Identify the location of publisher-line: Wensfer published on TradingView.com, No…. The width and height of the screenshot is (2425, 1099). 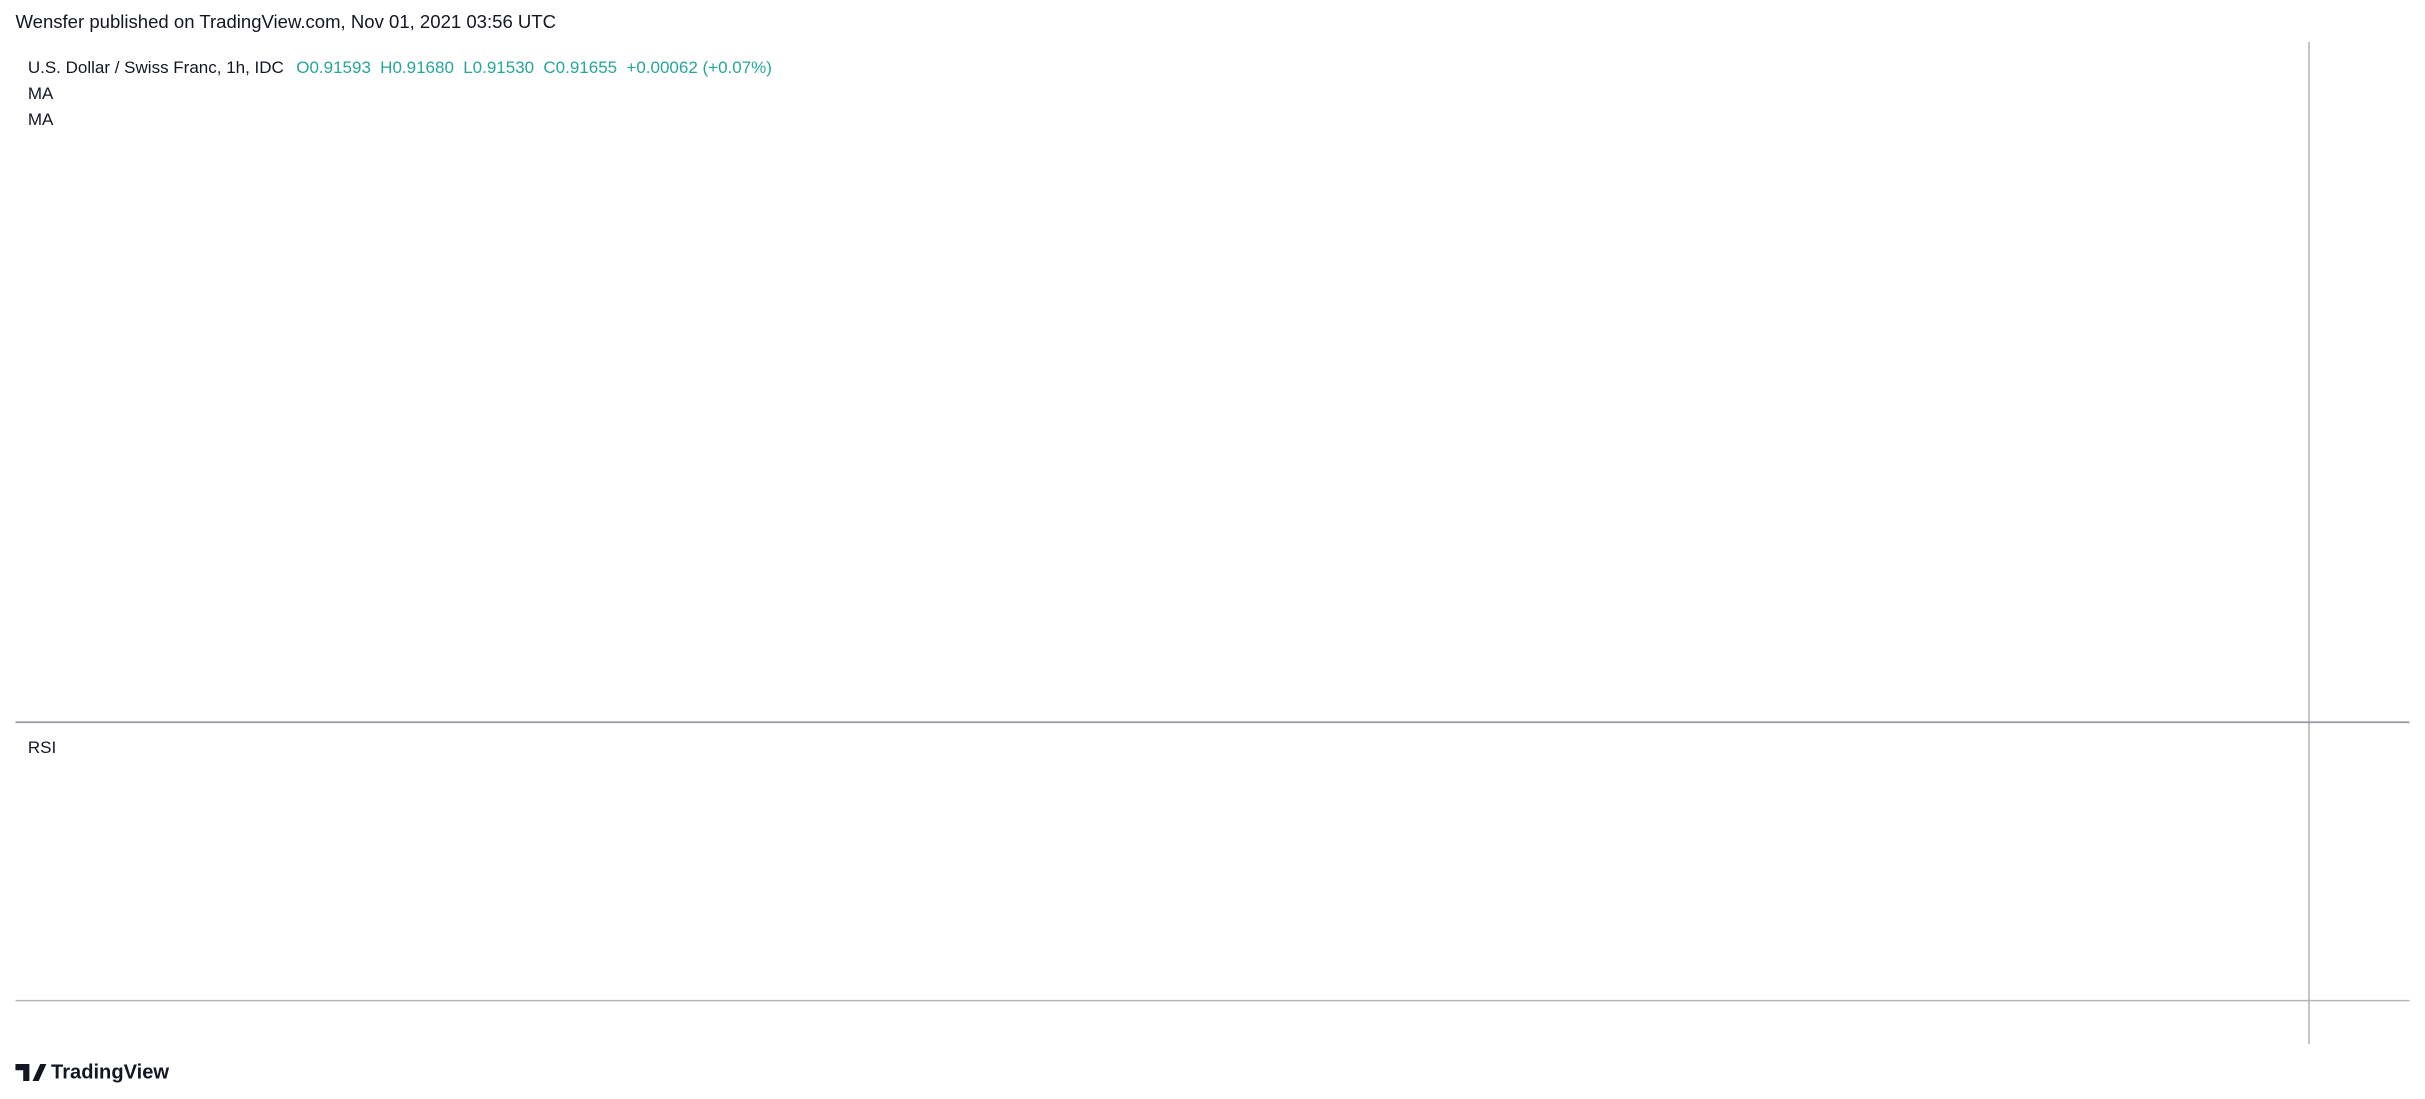
(285, 21).